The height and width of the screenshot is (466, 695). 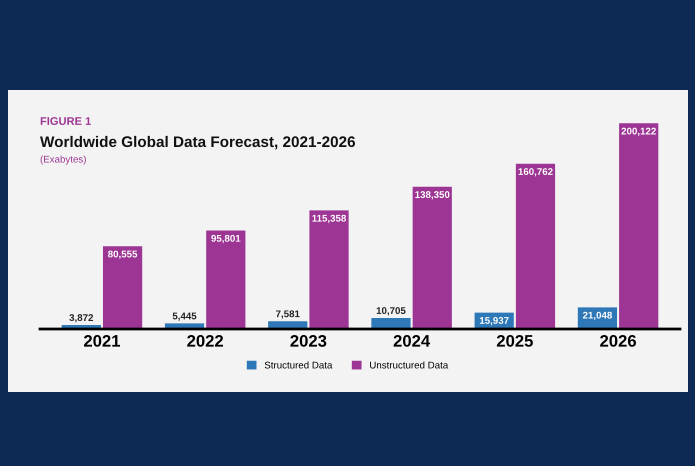 What do you see at coordinates (618, 340) in the screenshot?
I see `x-tick-label: 2026` at bounding box center [618, 340].